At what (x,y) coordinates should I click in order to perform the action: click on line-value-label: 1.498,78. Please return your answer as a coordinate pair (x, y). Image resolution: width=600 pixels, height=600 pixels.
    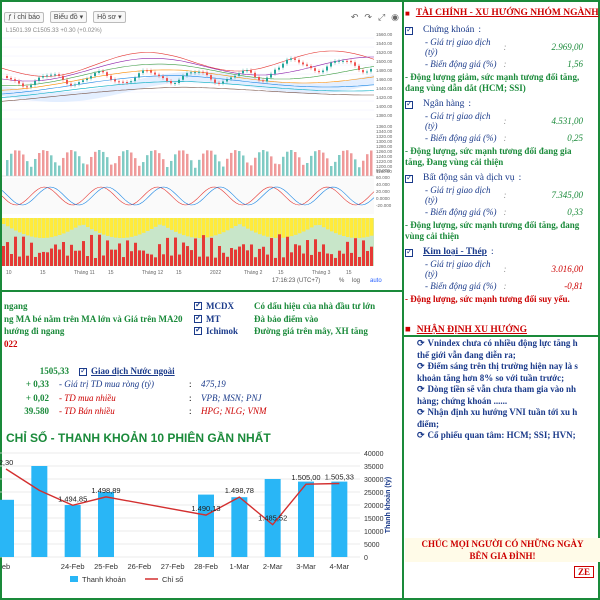
    Looking at the image, I should click on (239, 490).